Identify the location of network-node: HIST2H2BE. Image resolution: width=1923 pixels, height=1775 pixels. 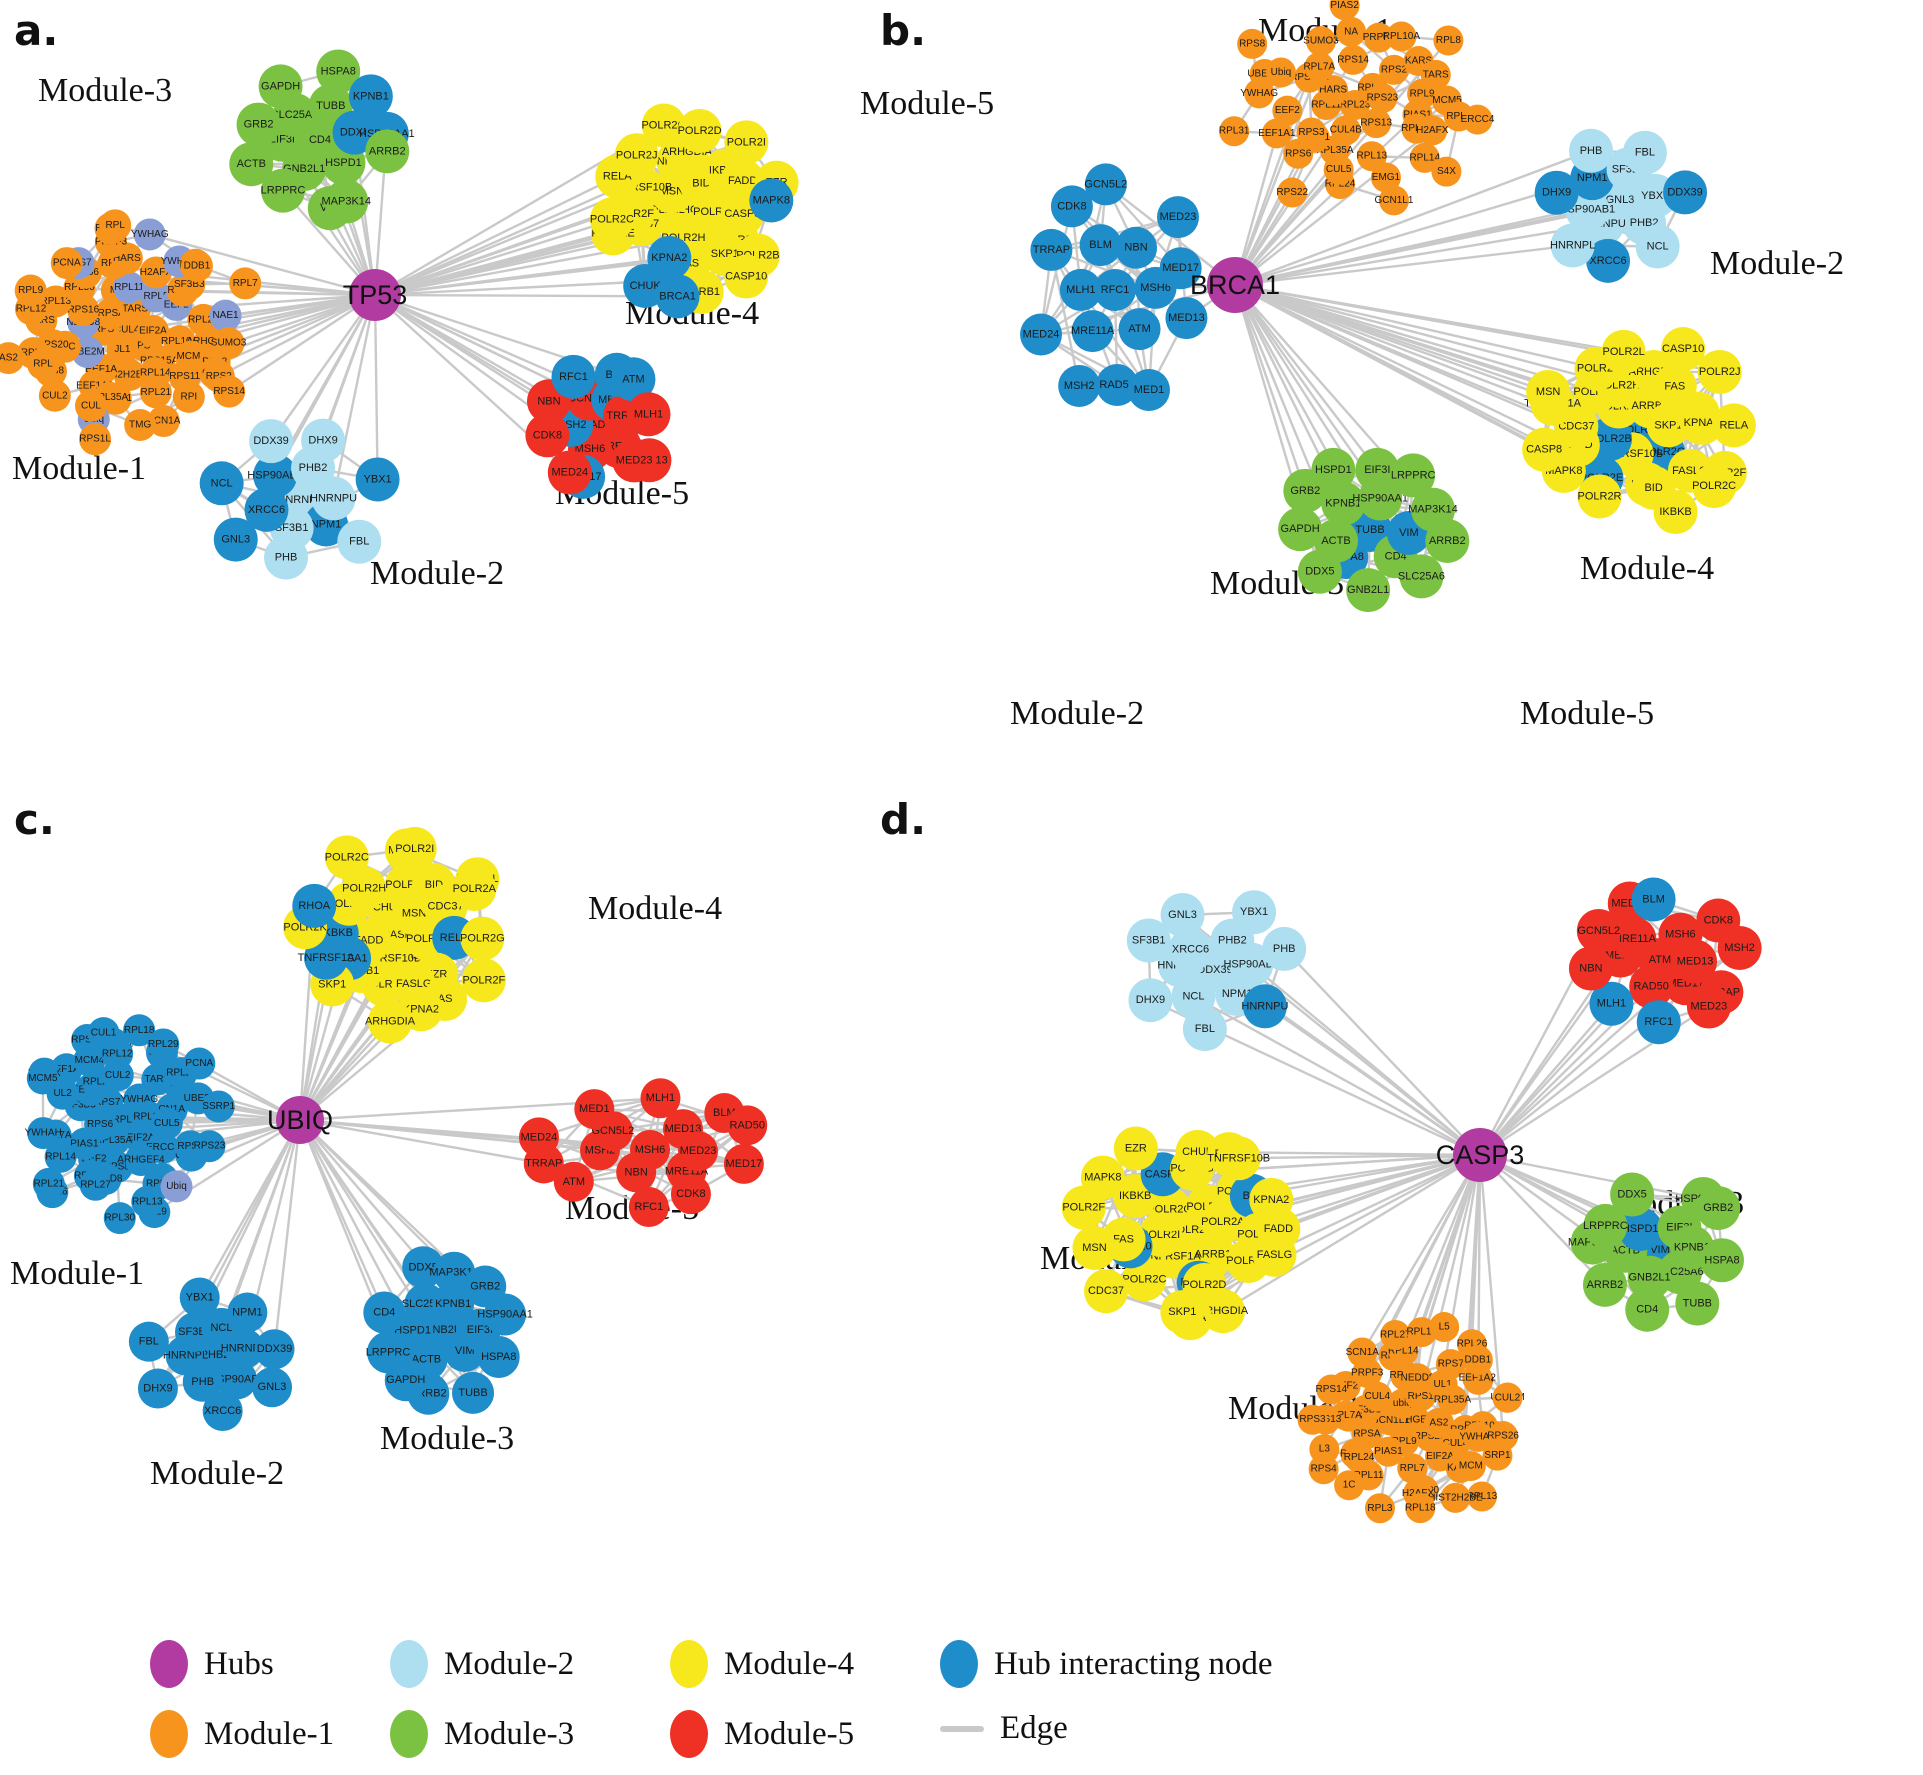
(1455, 1497).